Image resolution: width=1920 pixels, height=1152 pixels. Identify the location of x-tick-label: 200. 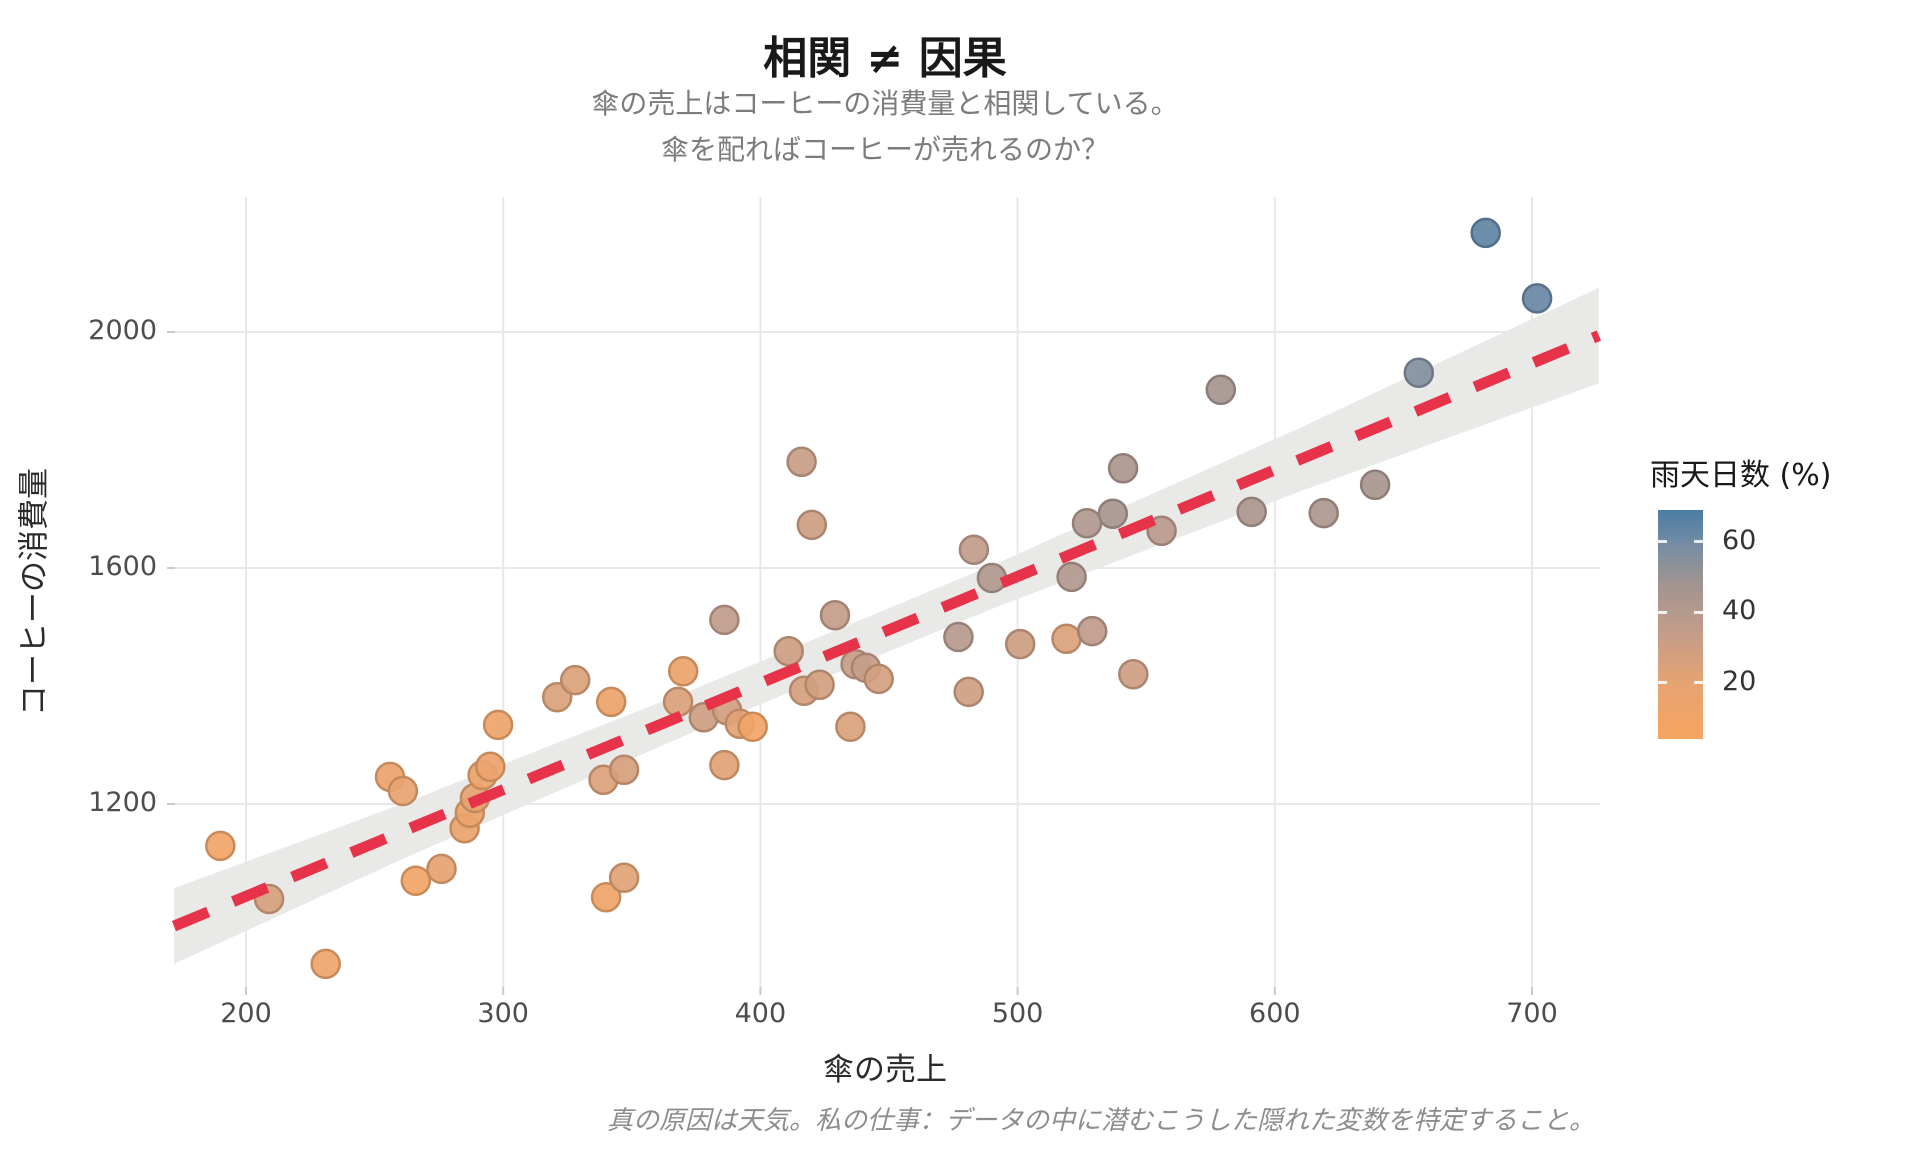
(246, 1013).